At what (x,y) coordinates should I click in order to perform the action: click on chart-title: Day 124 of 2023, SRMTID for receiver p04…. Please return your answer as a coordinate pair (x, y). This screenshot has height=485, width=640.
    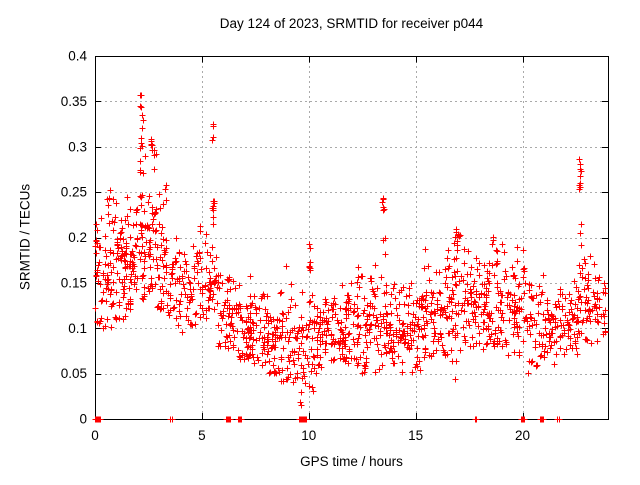
    Looking at the image, I should click on (351, 23).